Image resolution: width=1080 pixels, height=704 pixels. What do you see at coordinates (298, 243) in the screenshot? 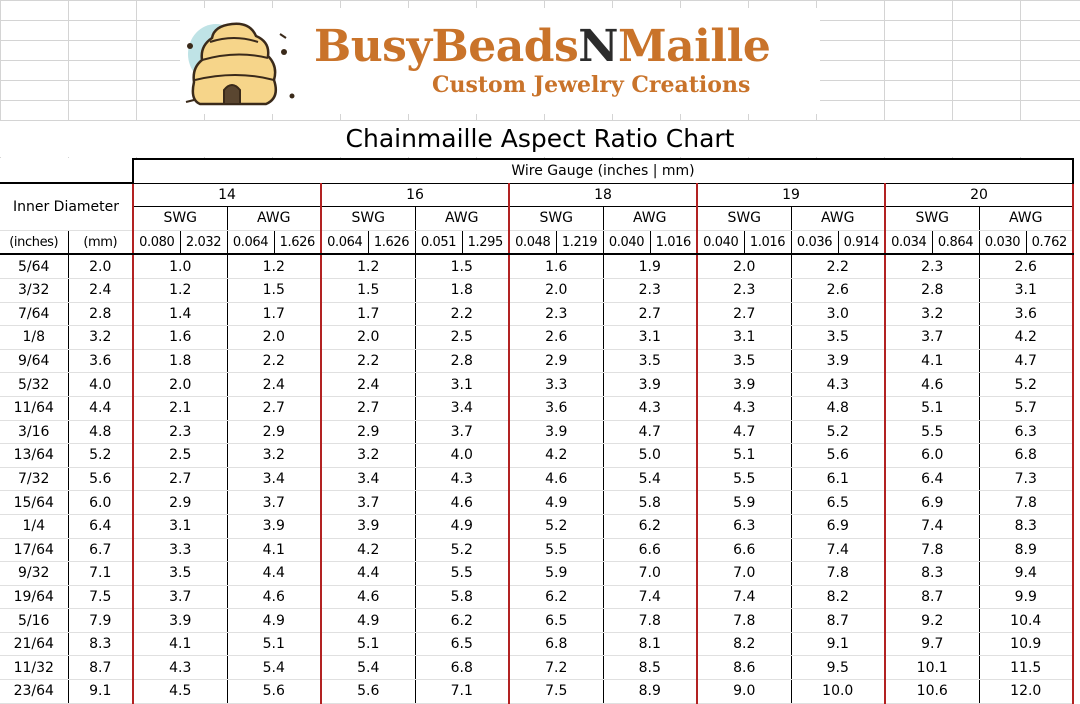
I see `awg-mm: 1.626` at bounding box center [298, 243].